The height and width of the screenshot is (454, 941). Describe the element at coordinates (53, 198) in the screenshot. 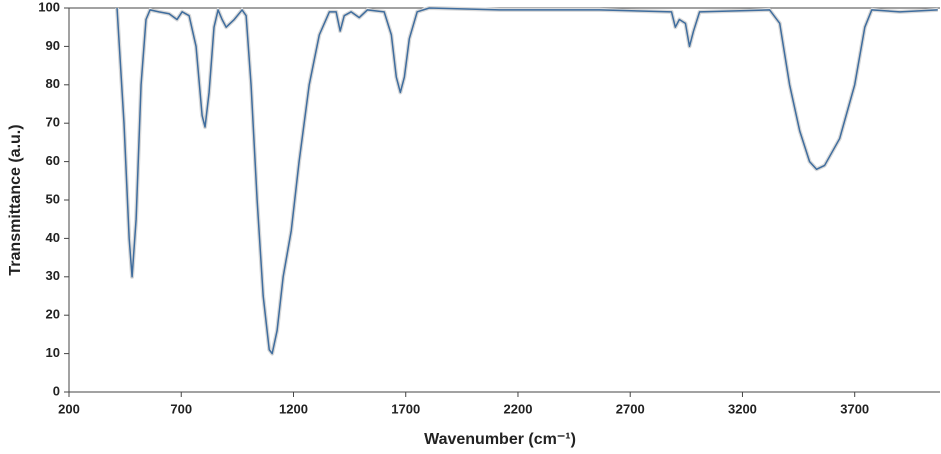

I see `y-tick-label: 50` at that location.